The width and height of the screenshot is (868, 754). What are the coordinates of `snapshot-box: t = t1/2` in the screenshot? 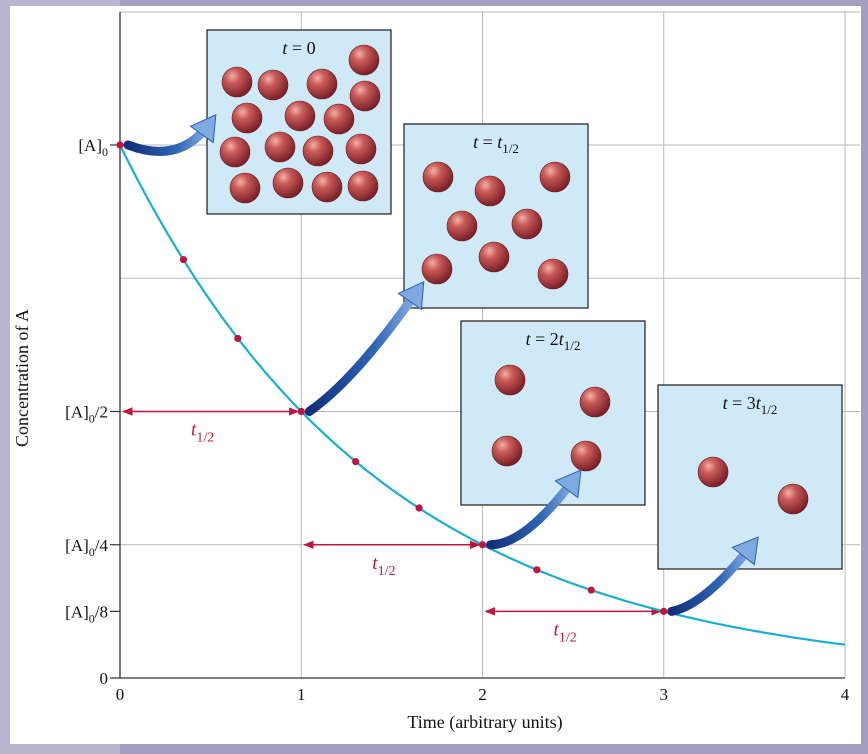 It's located at (496, 216).